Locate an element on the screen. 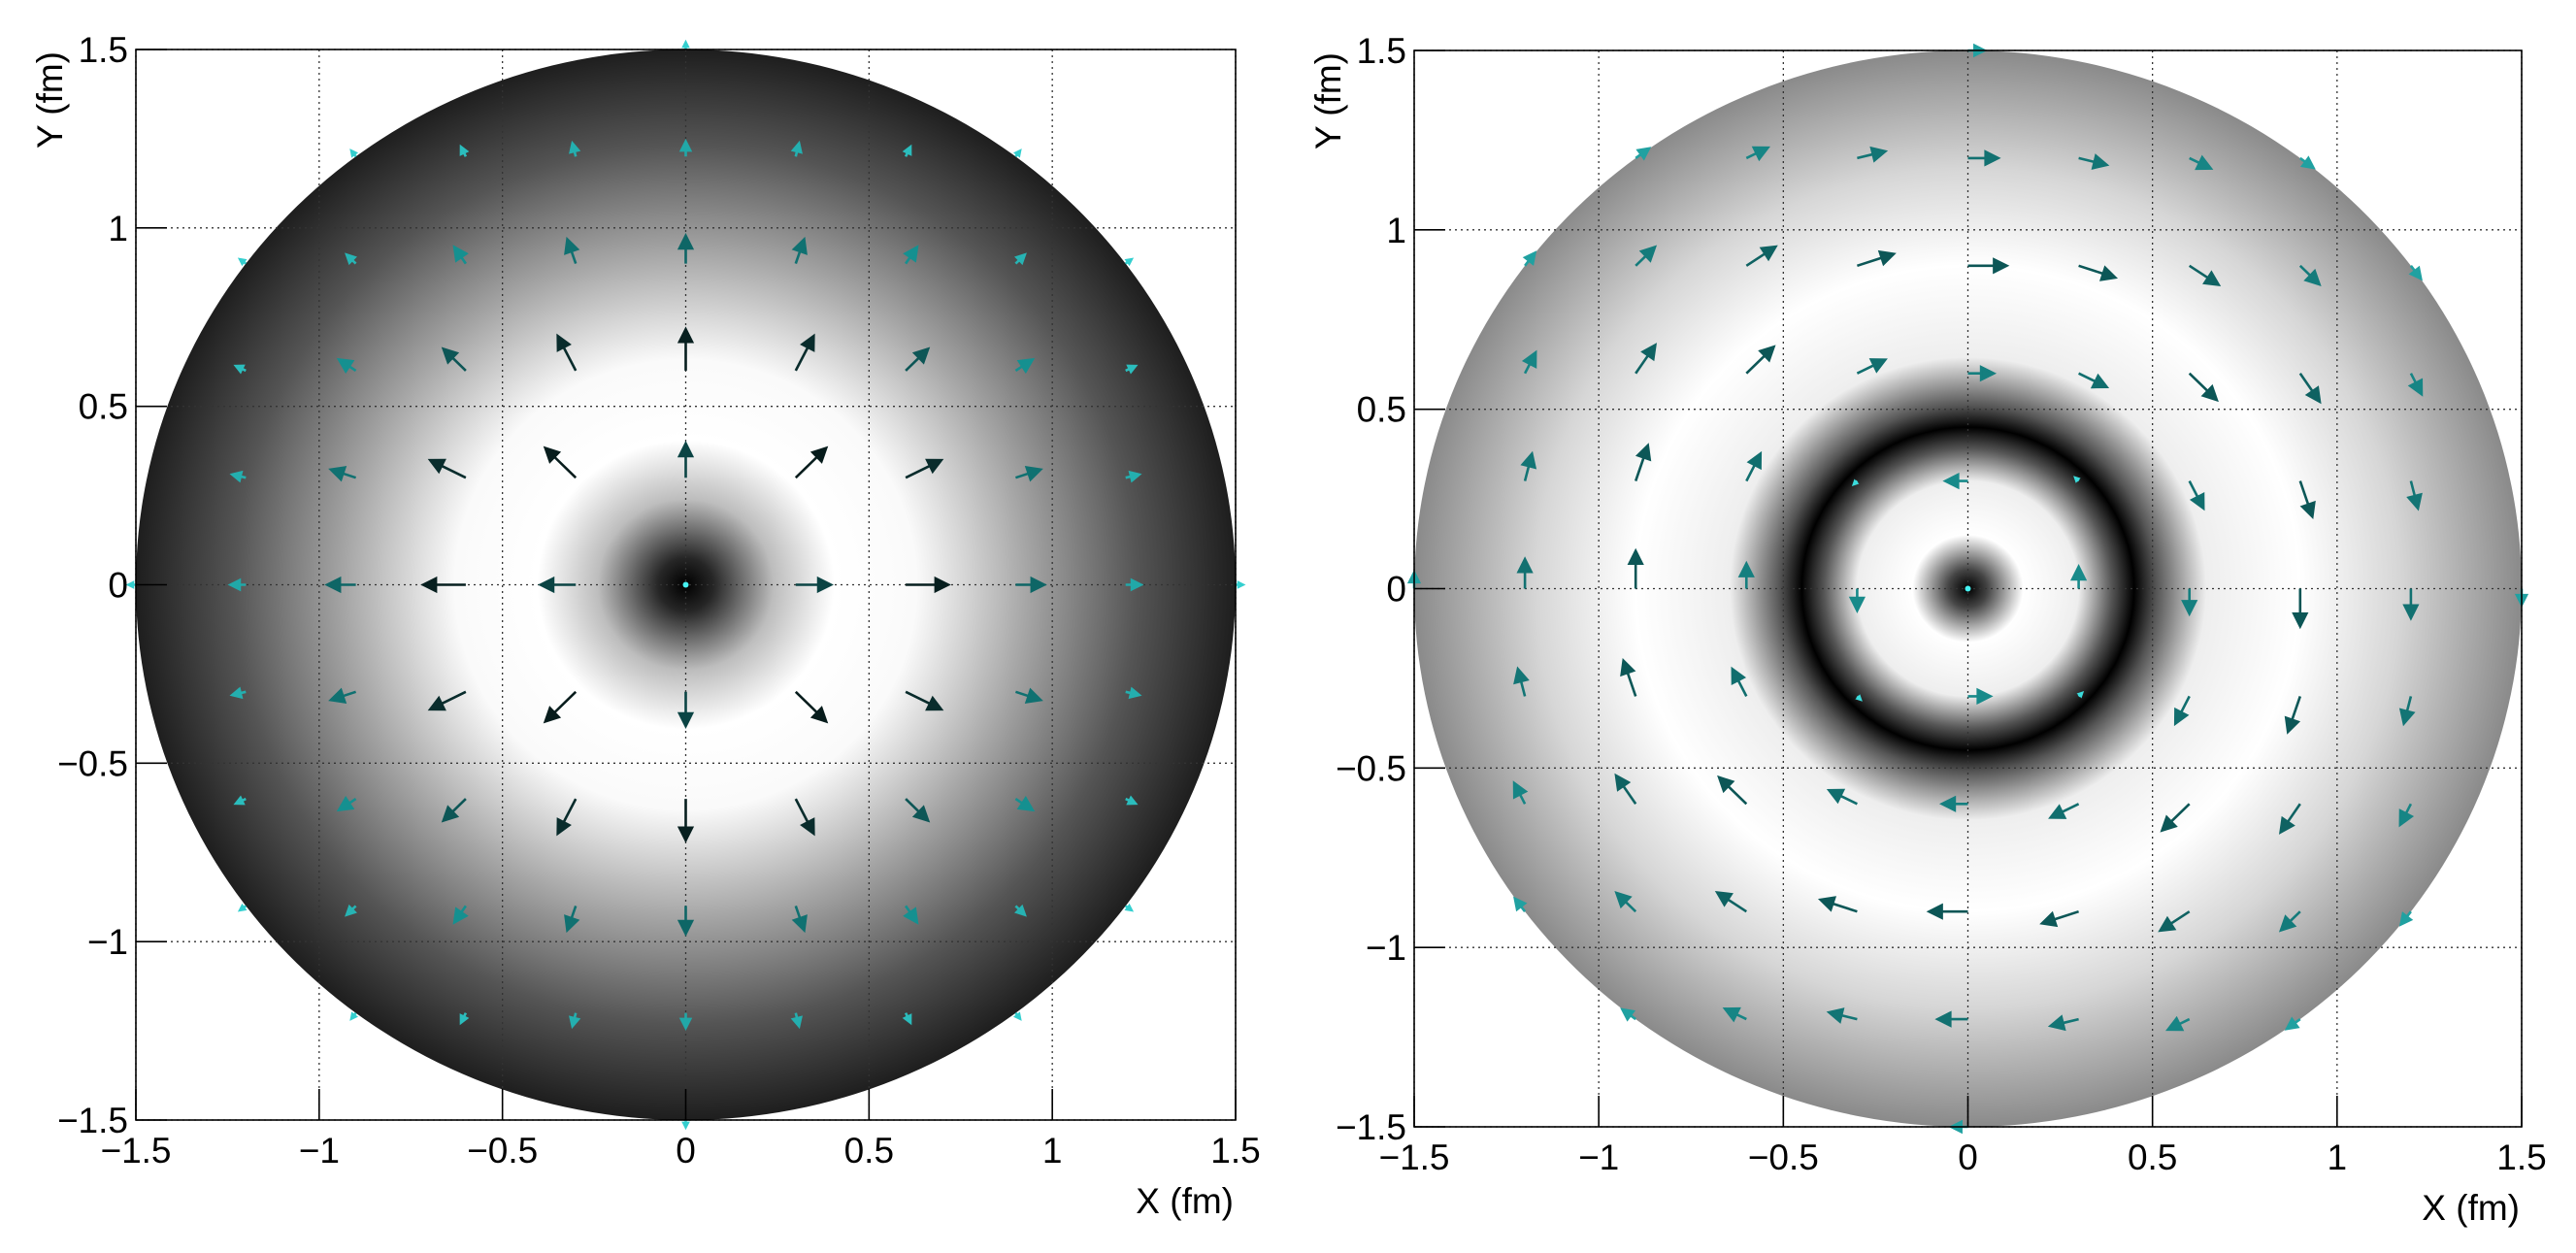  x-tick-label: −0.5 is located at coordinates (1783, 1158).